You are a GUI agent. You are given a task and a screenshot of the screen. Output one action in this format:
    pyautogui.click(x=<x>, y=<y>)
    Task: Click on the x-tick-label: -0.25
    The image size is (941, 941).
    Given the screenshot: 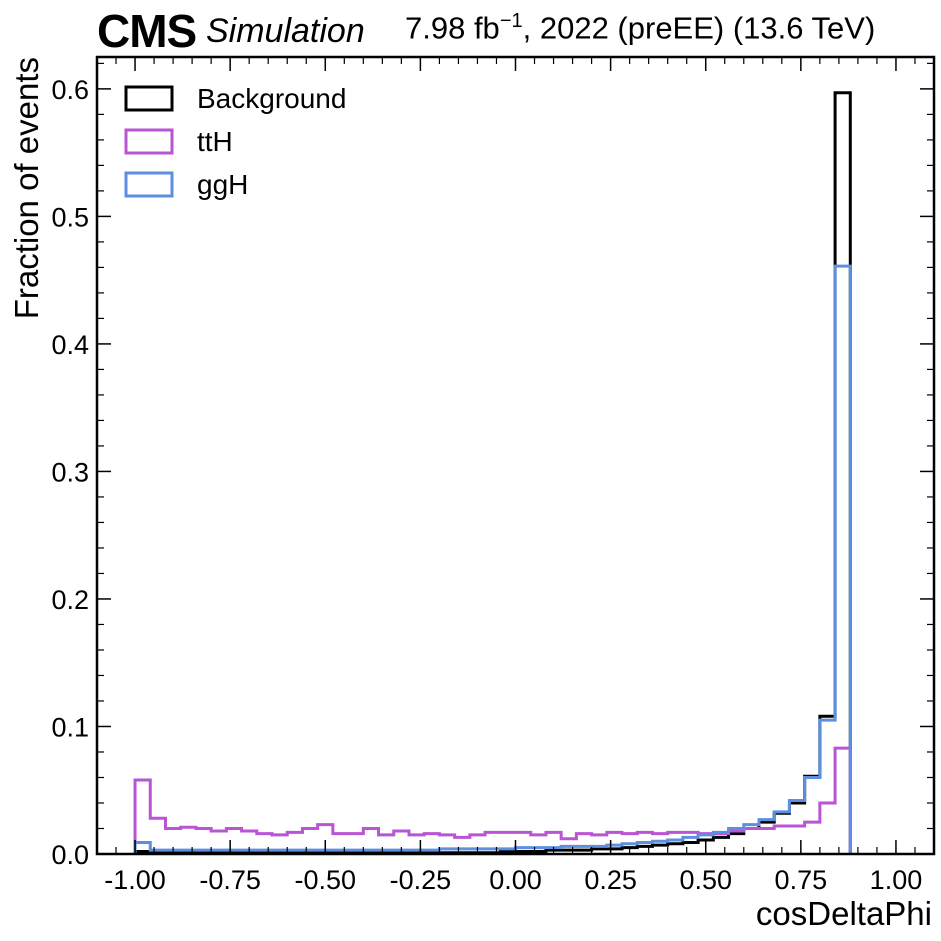 What is the action you would take?
    pyautogui.click(x=421, y=880)
    